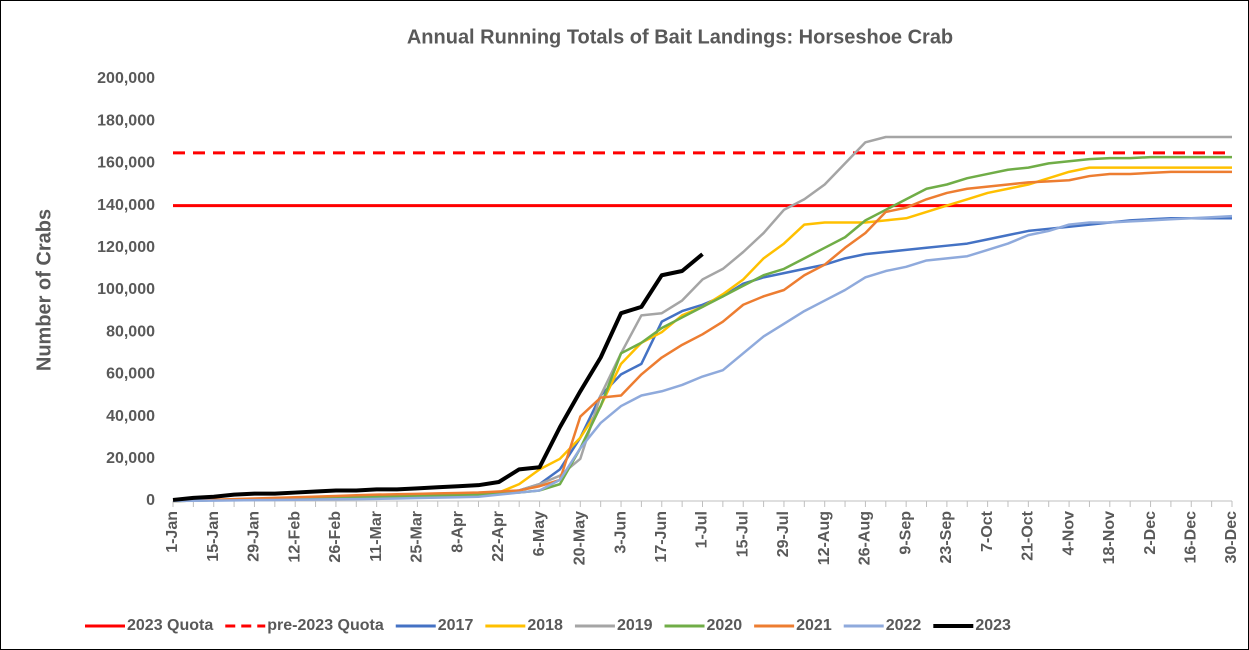 The height and width of the screenshot is (650, 1249). What do you see at coordinates (620, 532) in the screenshot?
I see `x-tick-label: 3-Jun` at bounding box center [620, 532].